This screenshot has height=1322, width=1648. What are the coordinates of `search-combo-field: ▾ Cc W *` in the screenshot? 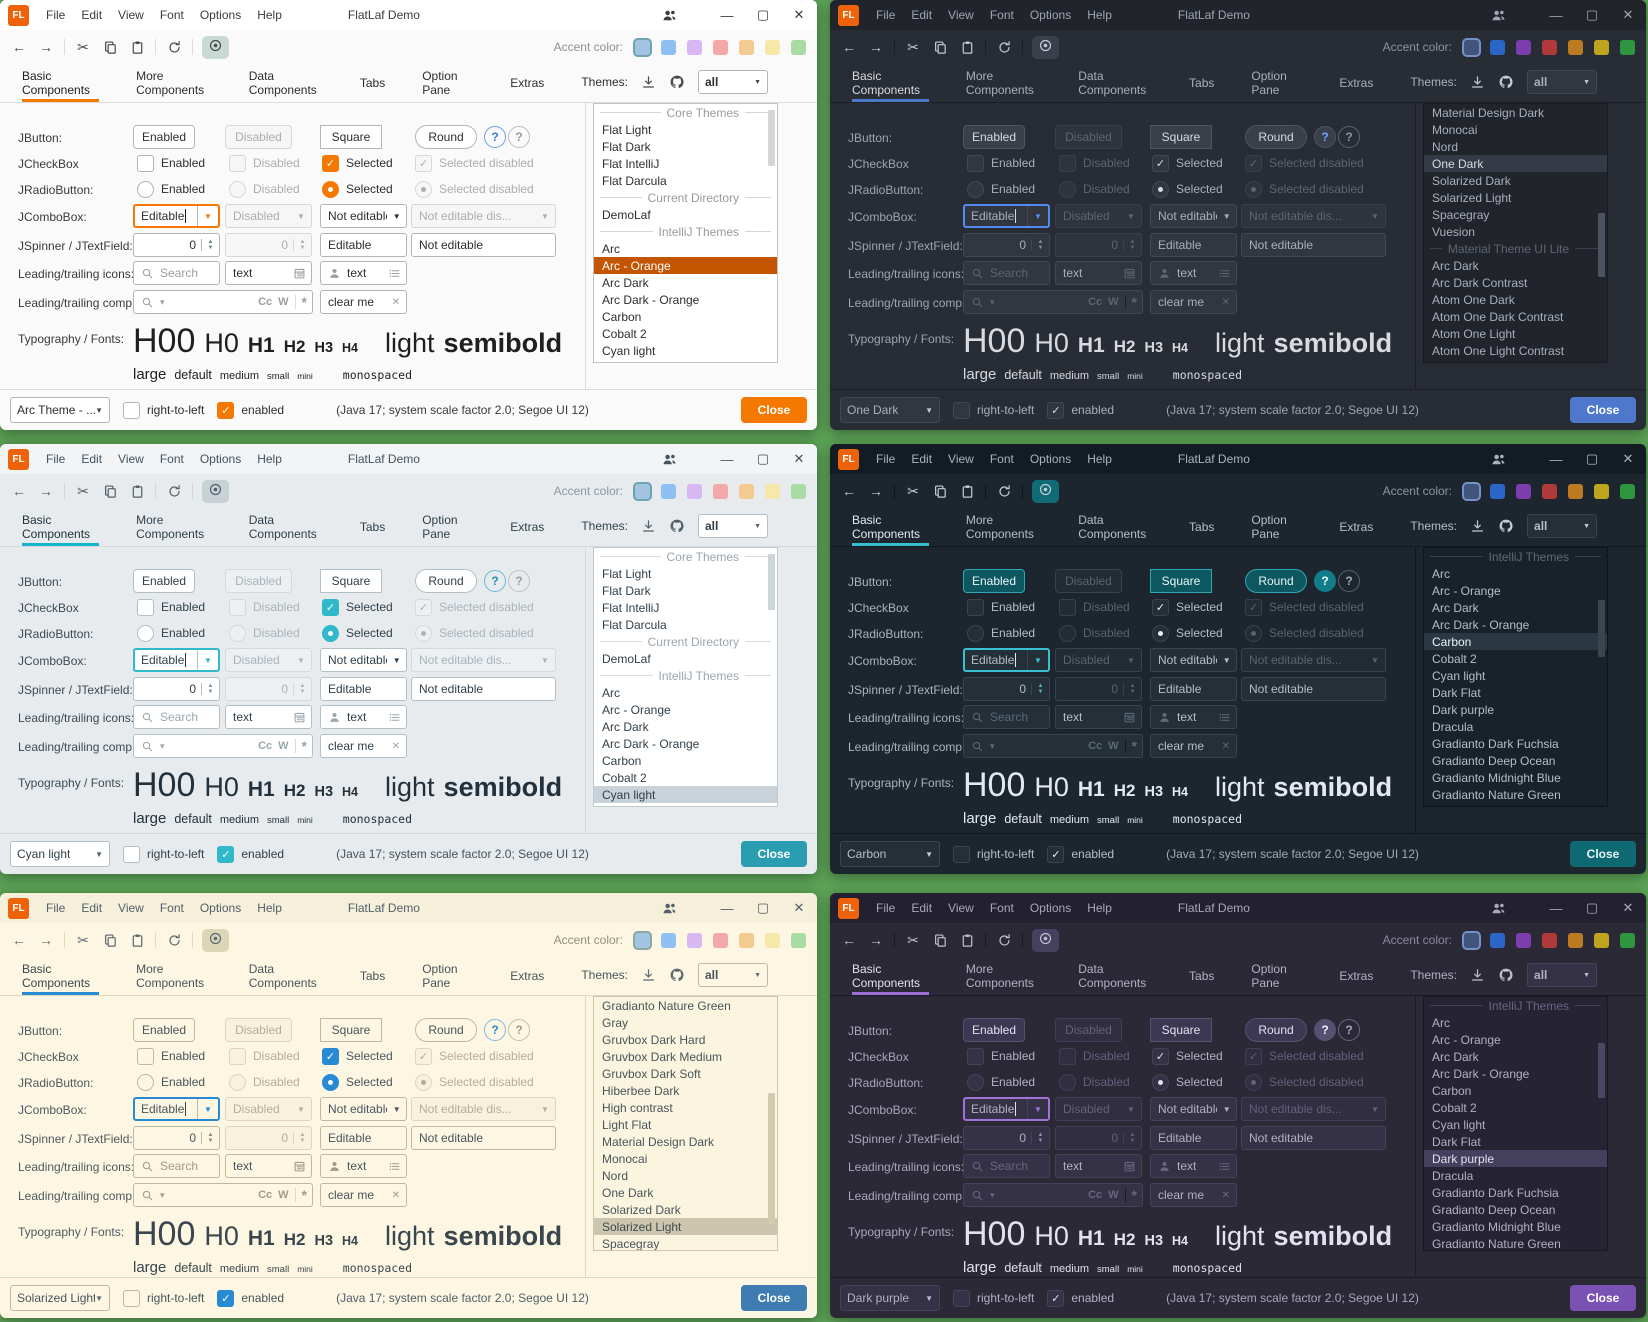 It's located at (1053, 1195).